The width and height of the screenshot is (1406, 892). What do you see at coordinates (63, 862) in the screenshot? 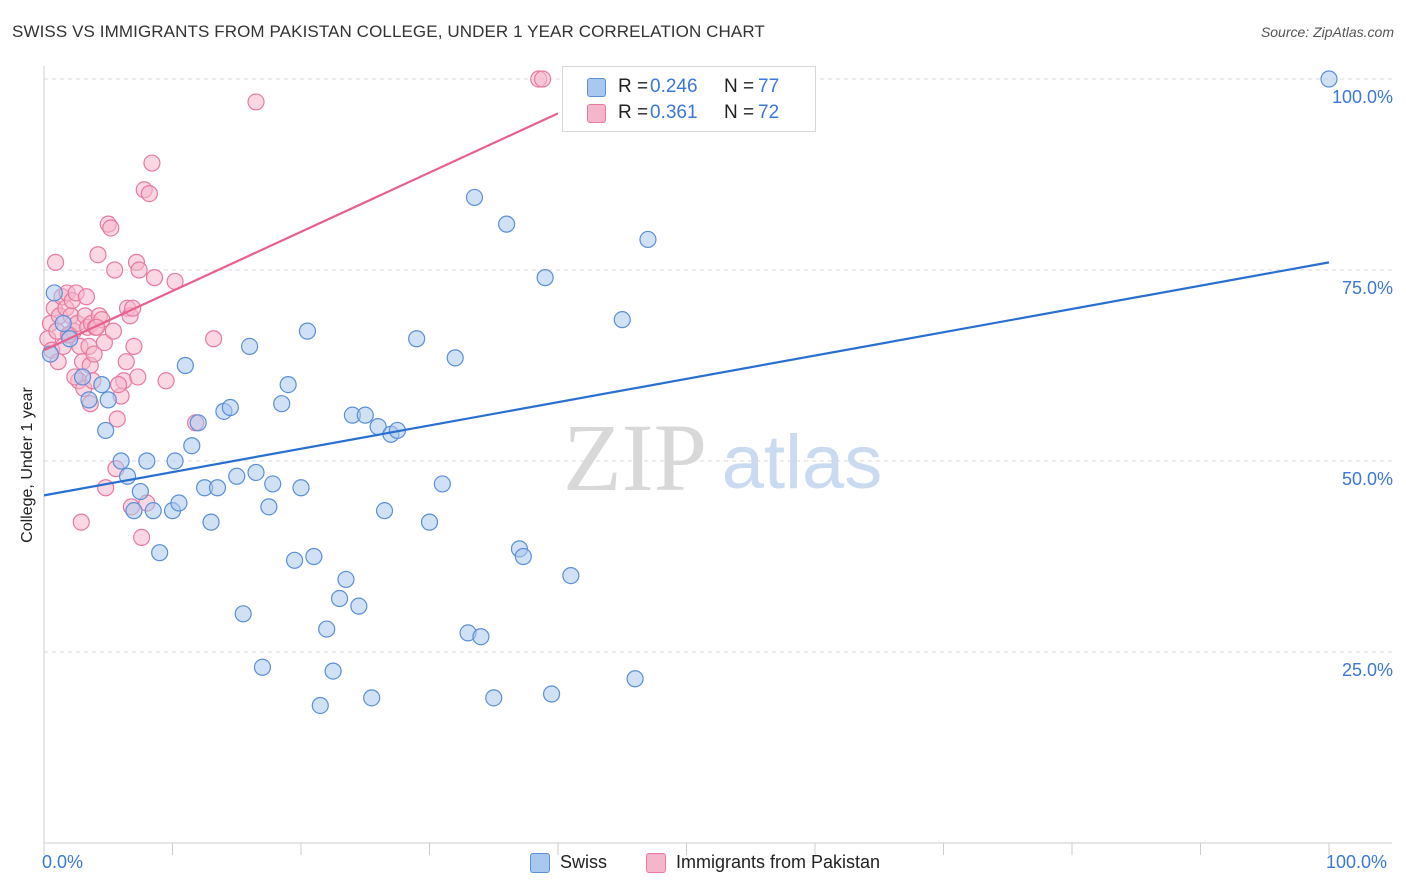
I see `x-tick-label-min: 0.0%` at bounding box center [63, 862].